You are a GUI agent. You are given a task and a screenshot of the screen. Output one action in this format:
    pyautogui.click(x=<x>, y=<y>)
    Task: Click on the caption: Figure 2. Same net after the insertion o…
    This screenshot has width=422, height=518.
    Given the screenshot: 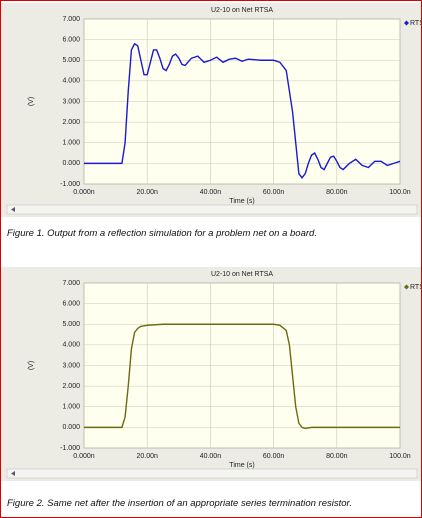 What is the action you would take?
    pyautogui.click(x=179, y=503)
    